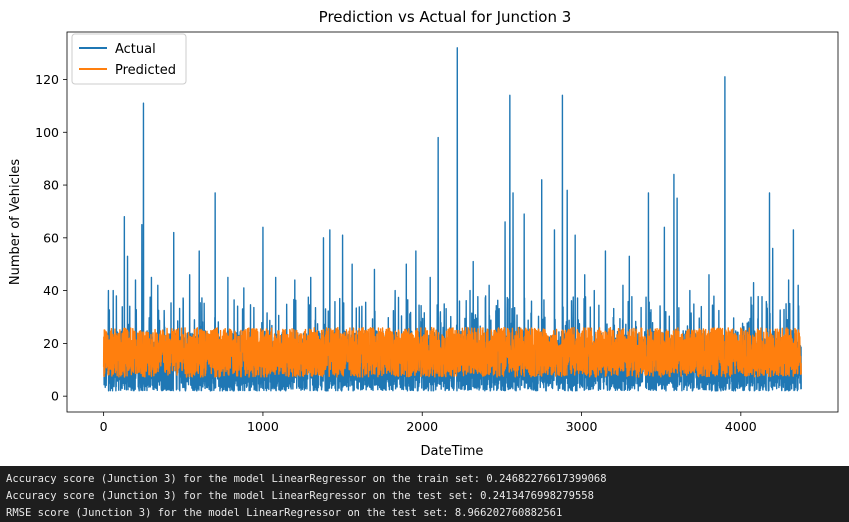 Image resolution: width=849 pixels, height=522 pixels. Describe the element at coordinates (47, 79) in the screenshot. I see `y-tick-label: 120` at that location.